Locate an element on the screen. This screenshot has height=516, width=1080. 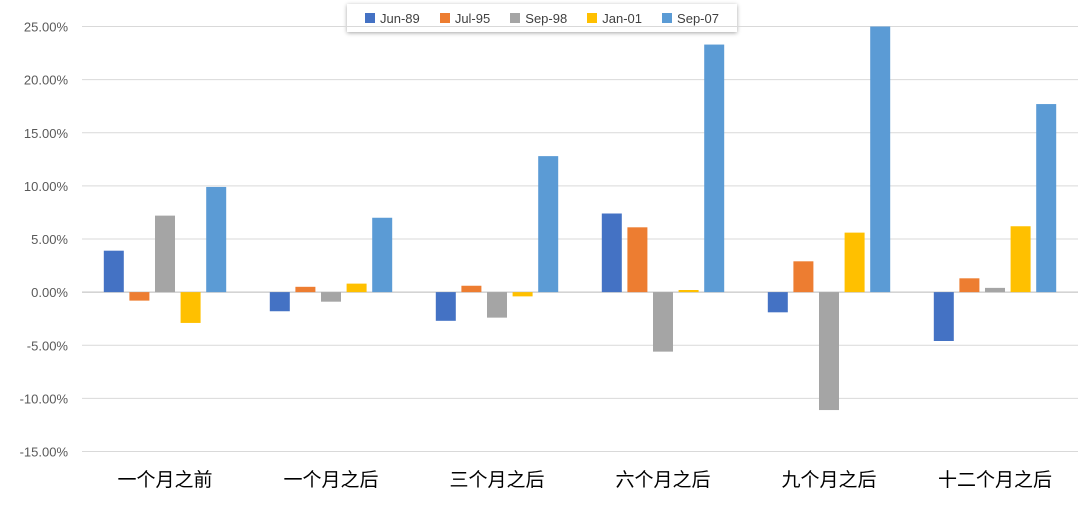
legend-label: Jan-01 is located at coordinates (622, 18).